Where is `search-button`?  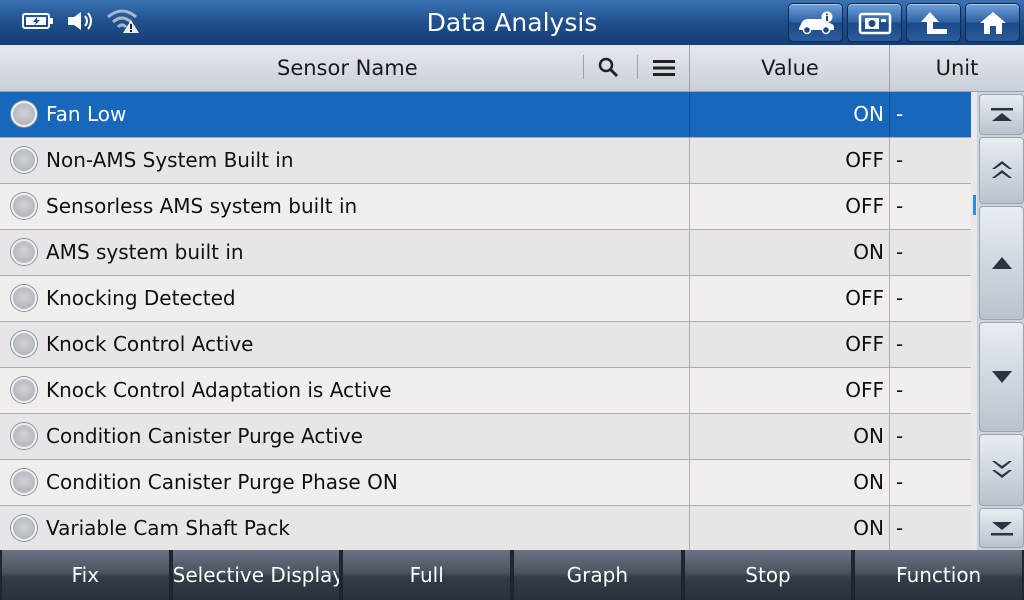 search-button is located at coordinates (609, 70).